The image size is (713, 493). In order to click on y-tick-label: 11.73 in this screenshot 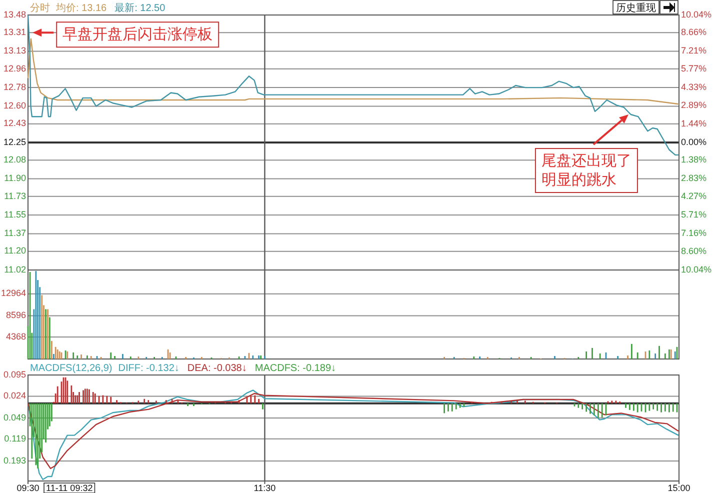, I will do `click(15, 195)`.